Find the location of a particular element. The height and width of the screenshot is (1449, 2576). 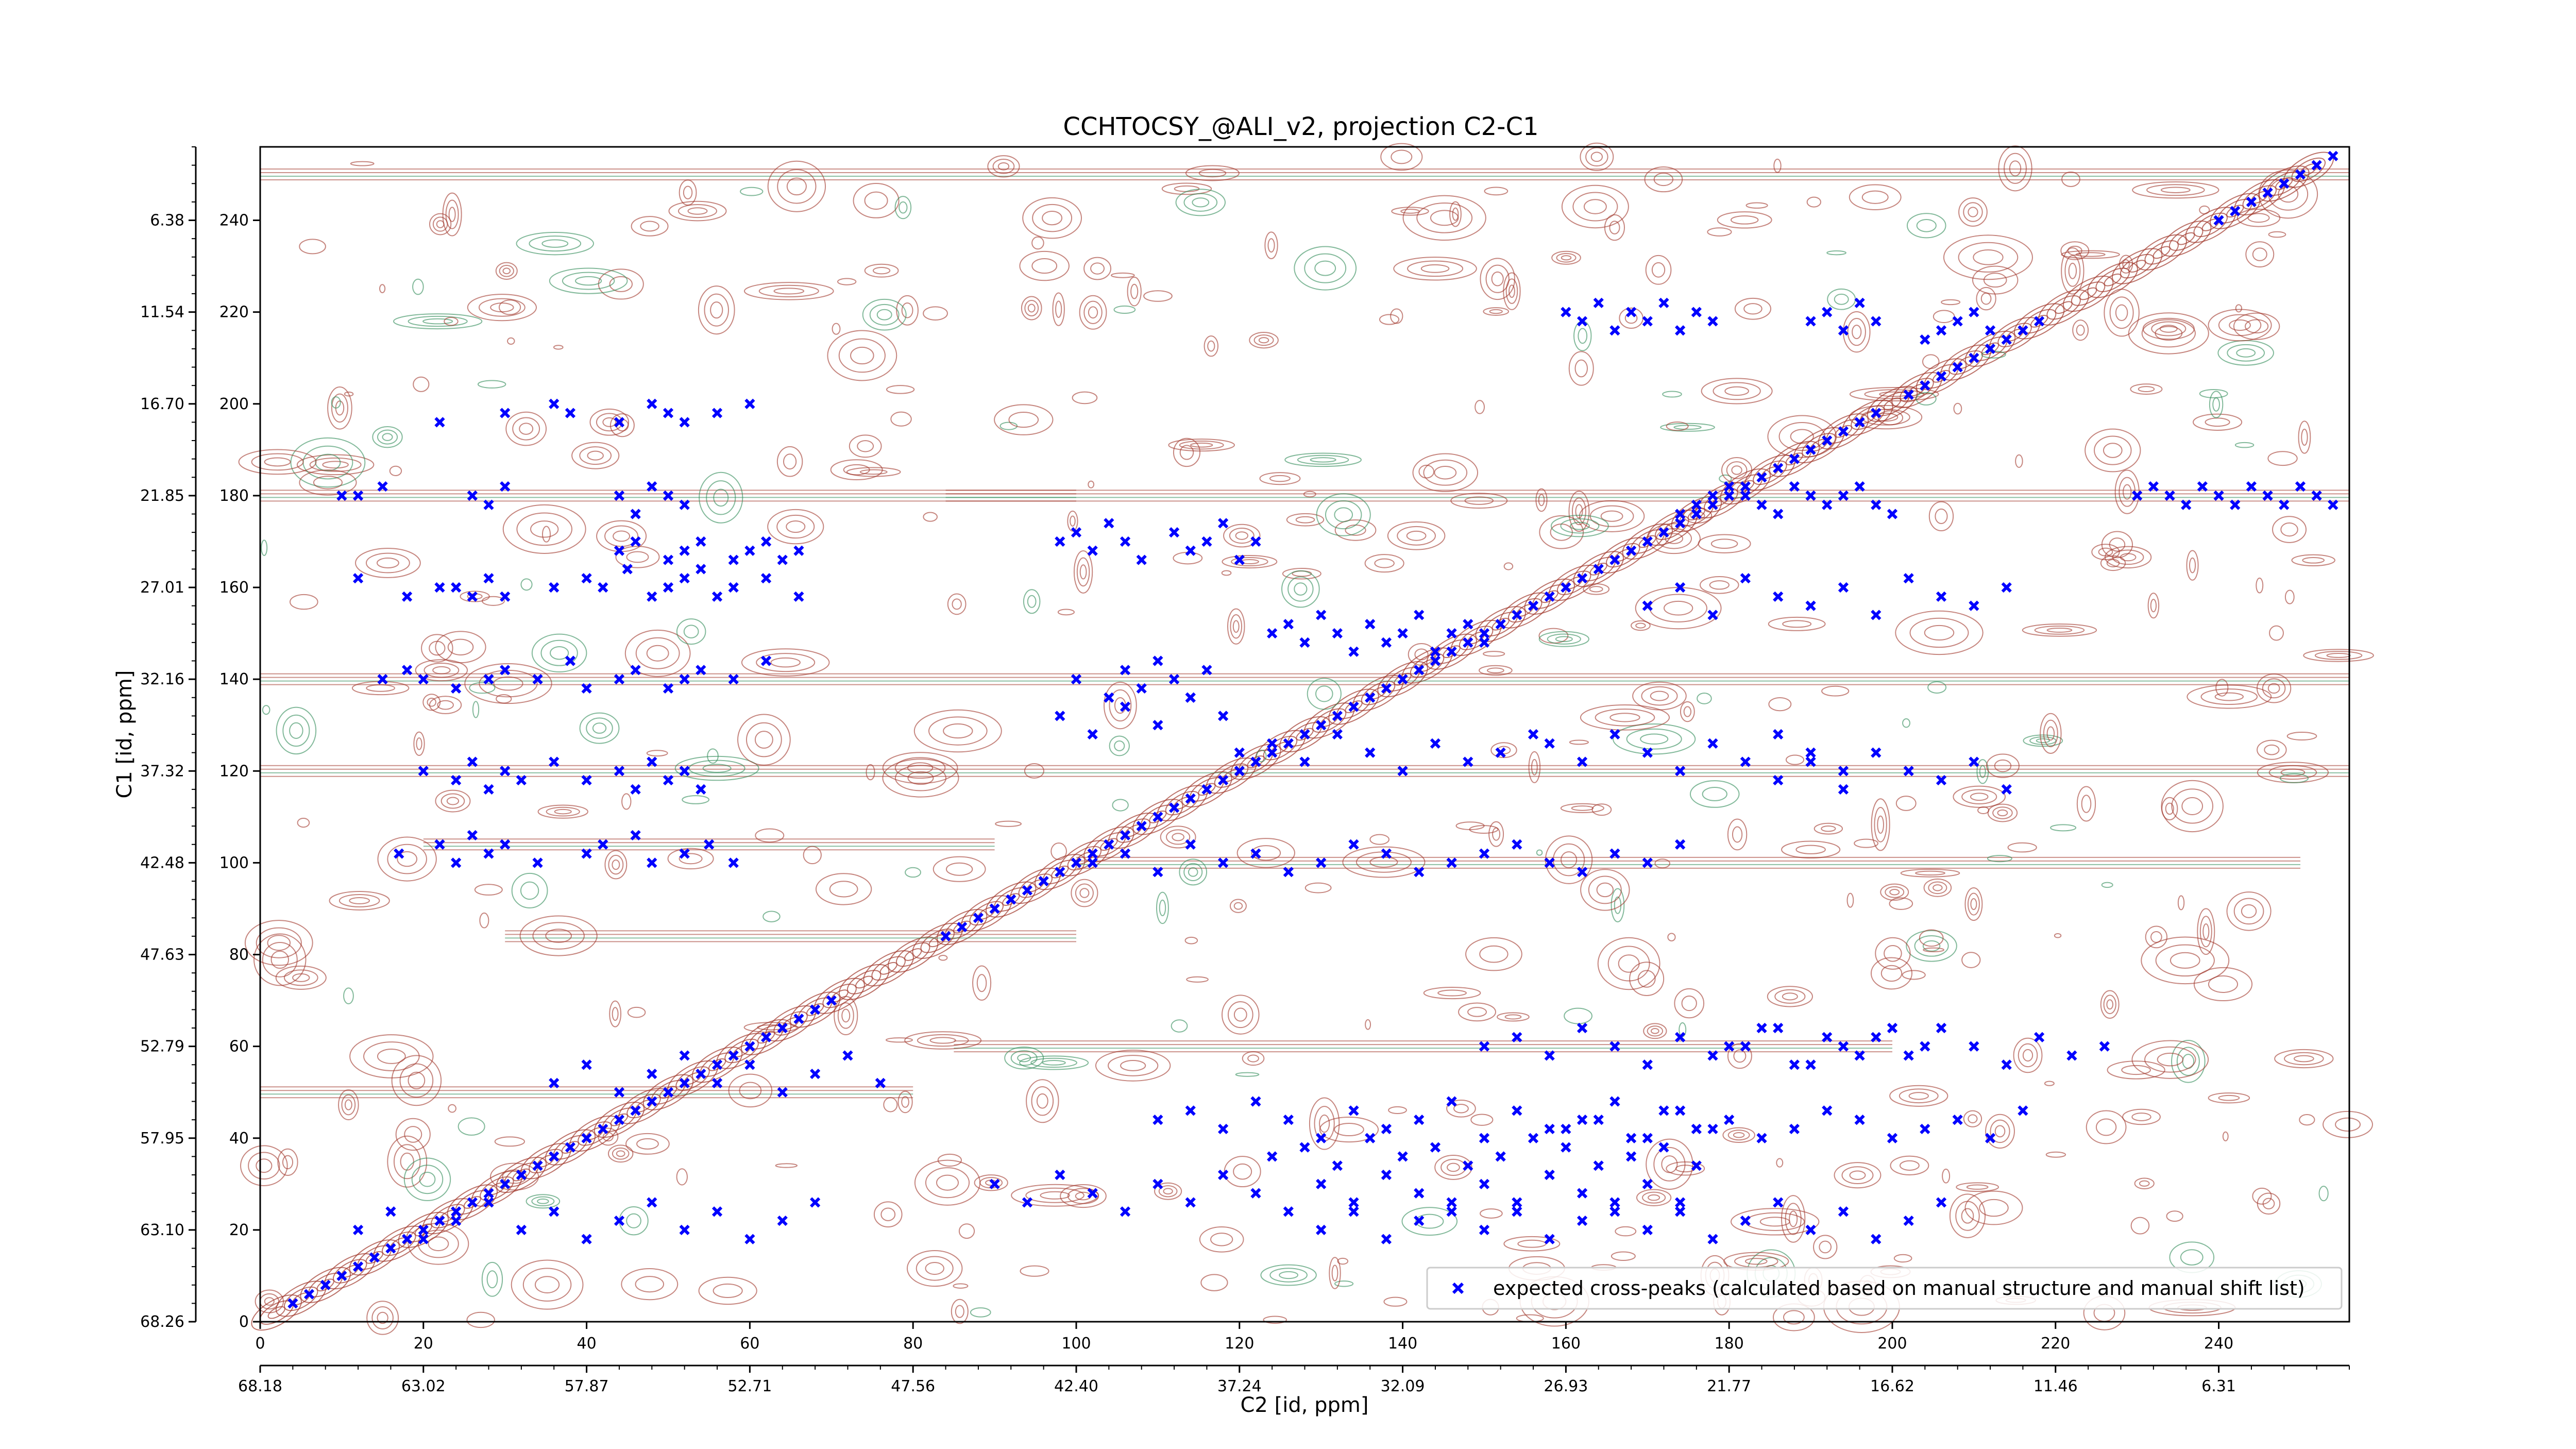

y-ppm-tick-label: 21.85 is located at coordinates (162, 496).